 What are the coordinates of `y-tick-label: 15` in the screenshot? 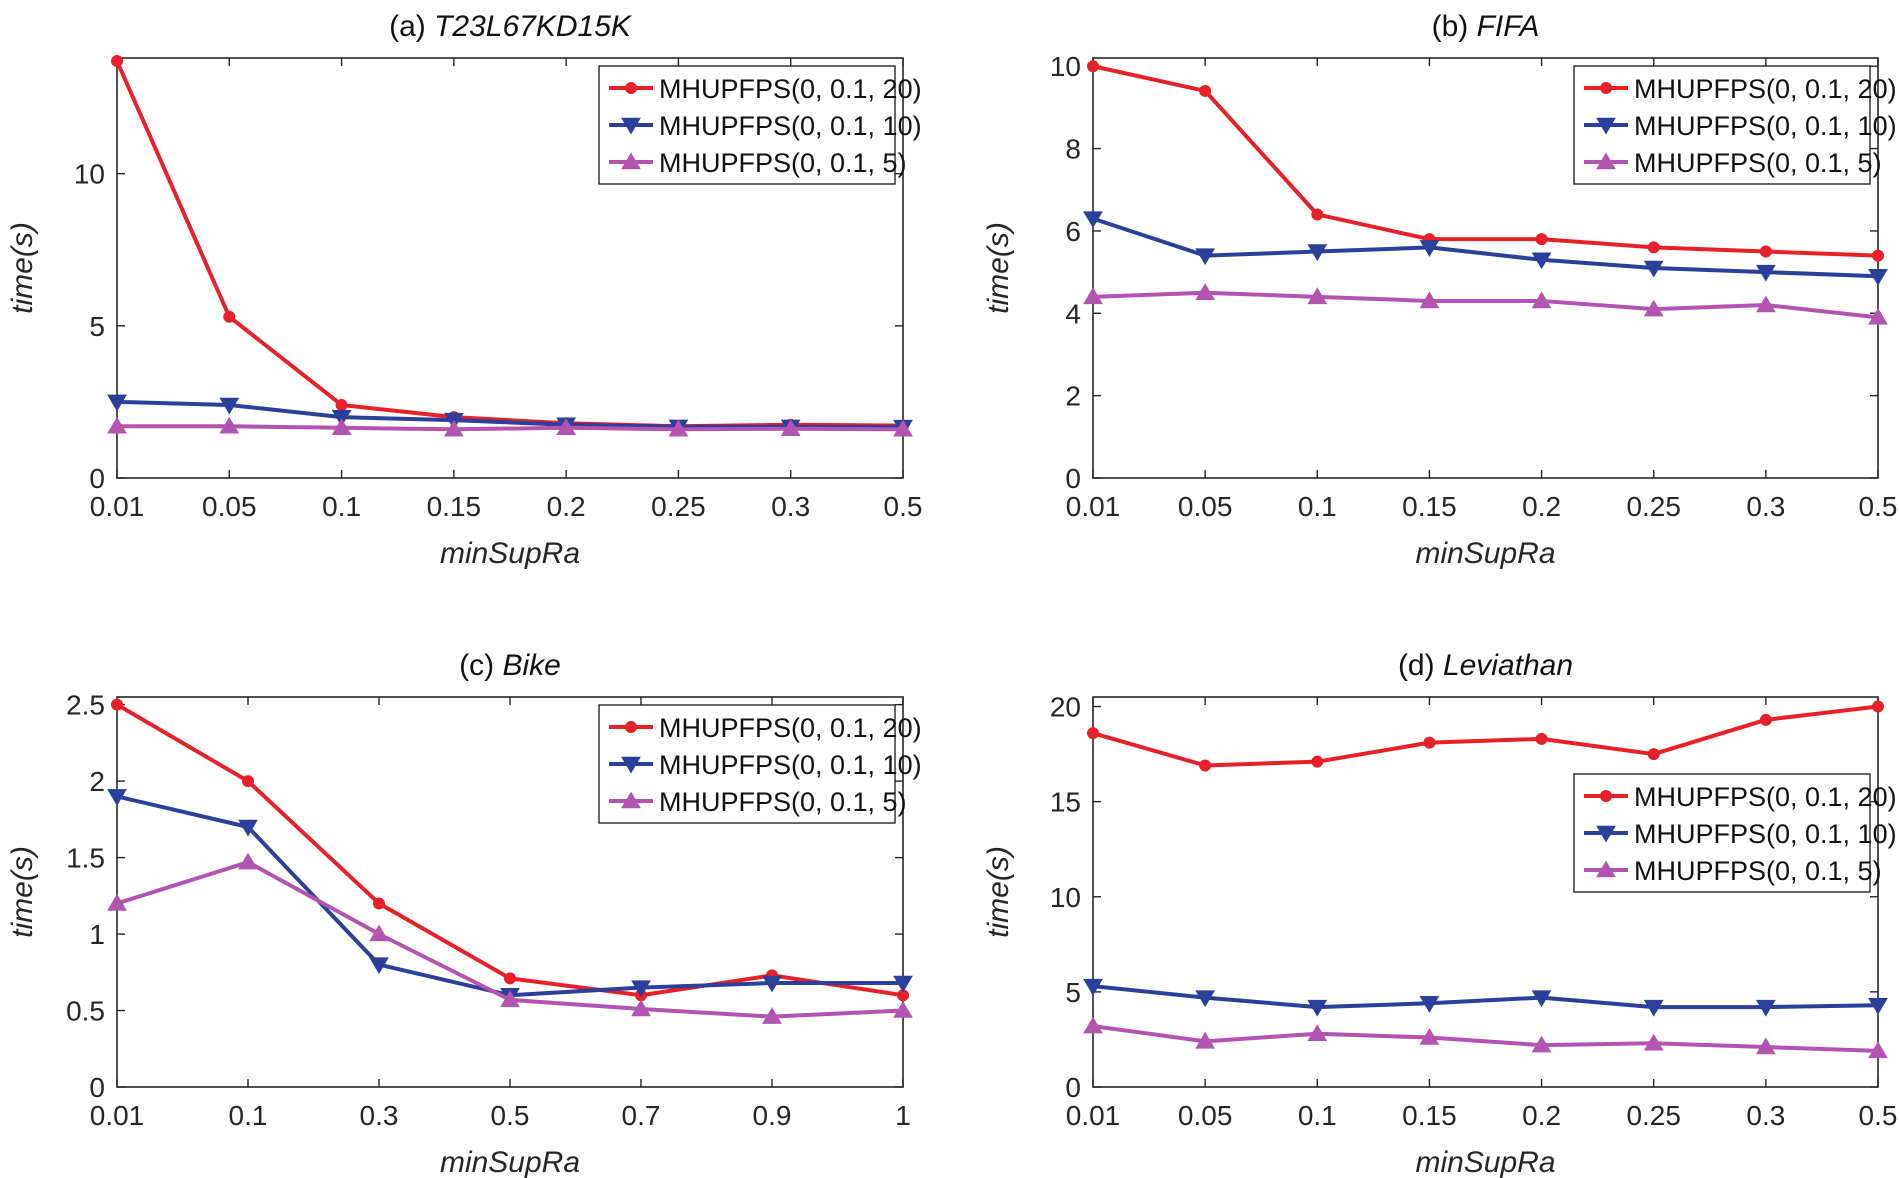 It's located at (1065, 802).